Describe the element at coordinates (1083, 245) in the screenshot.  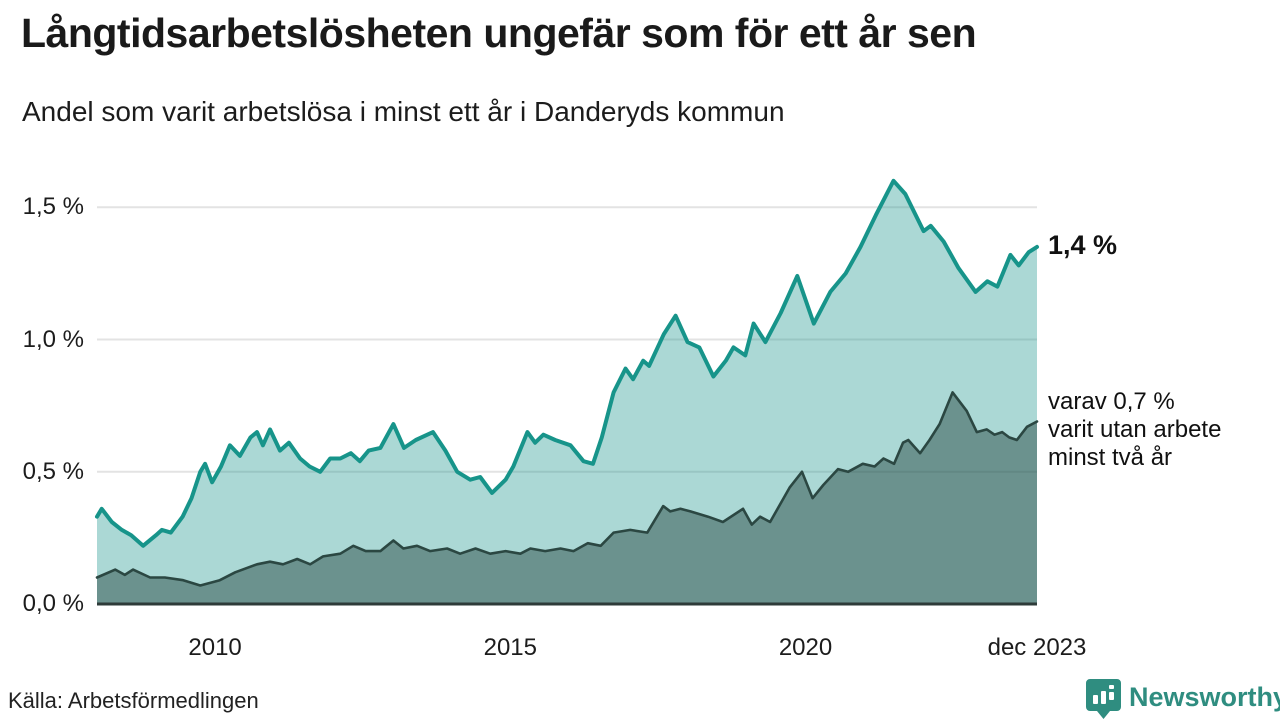
I see `end-value-annotation: 1,4 %` at that location.